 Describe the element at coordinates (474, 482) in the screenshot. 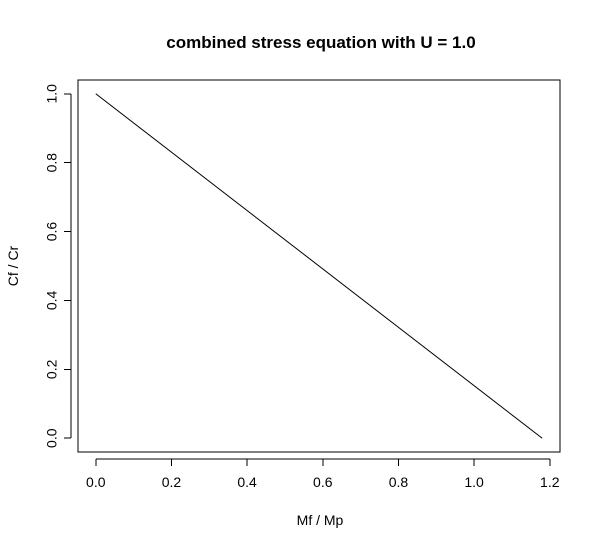

I see `x-tick-label: 1.0` at that location.